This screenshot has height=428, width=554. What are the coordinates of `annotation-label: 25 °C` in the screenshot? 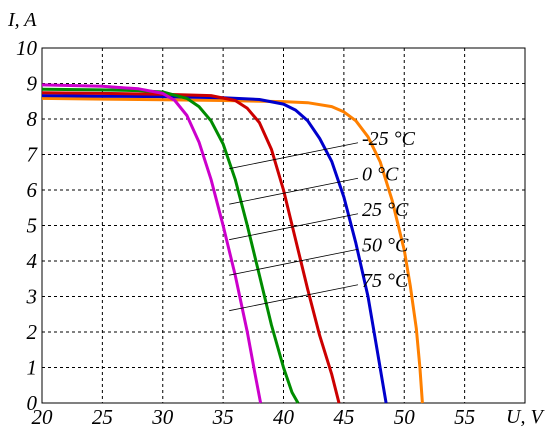 It's located at (385, 210).